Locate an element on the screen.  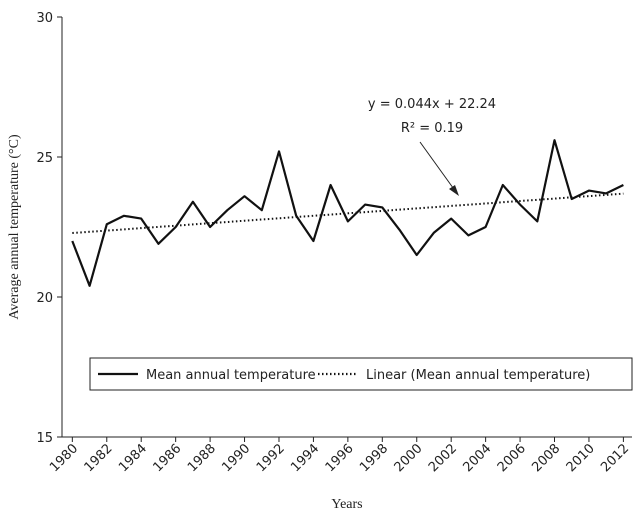
y-tick-label: 20 is located at coordinates (44, 298).